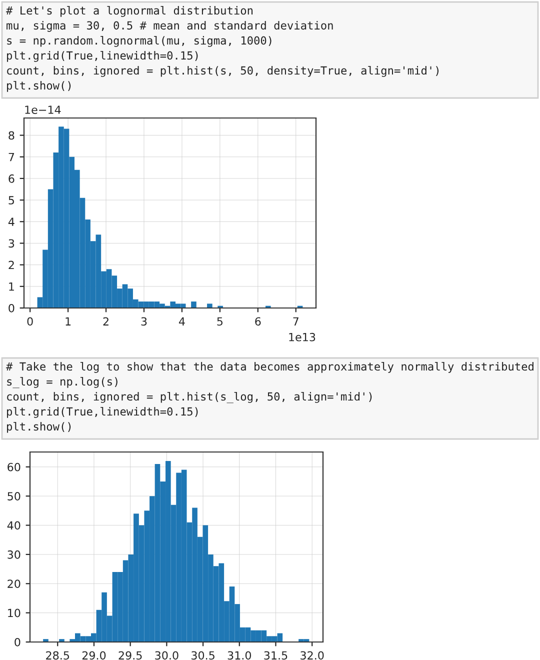  What do you see at coordinates (181, 321) in the screenshot?
I see `x-tick-label: 4` at bounding box center [181, 321].